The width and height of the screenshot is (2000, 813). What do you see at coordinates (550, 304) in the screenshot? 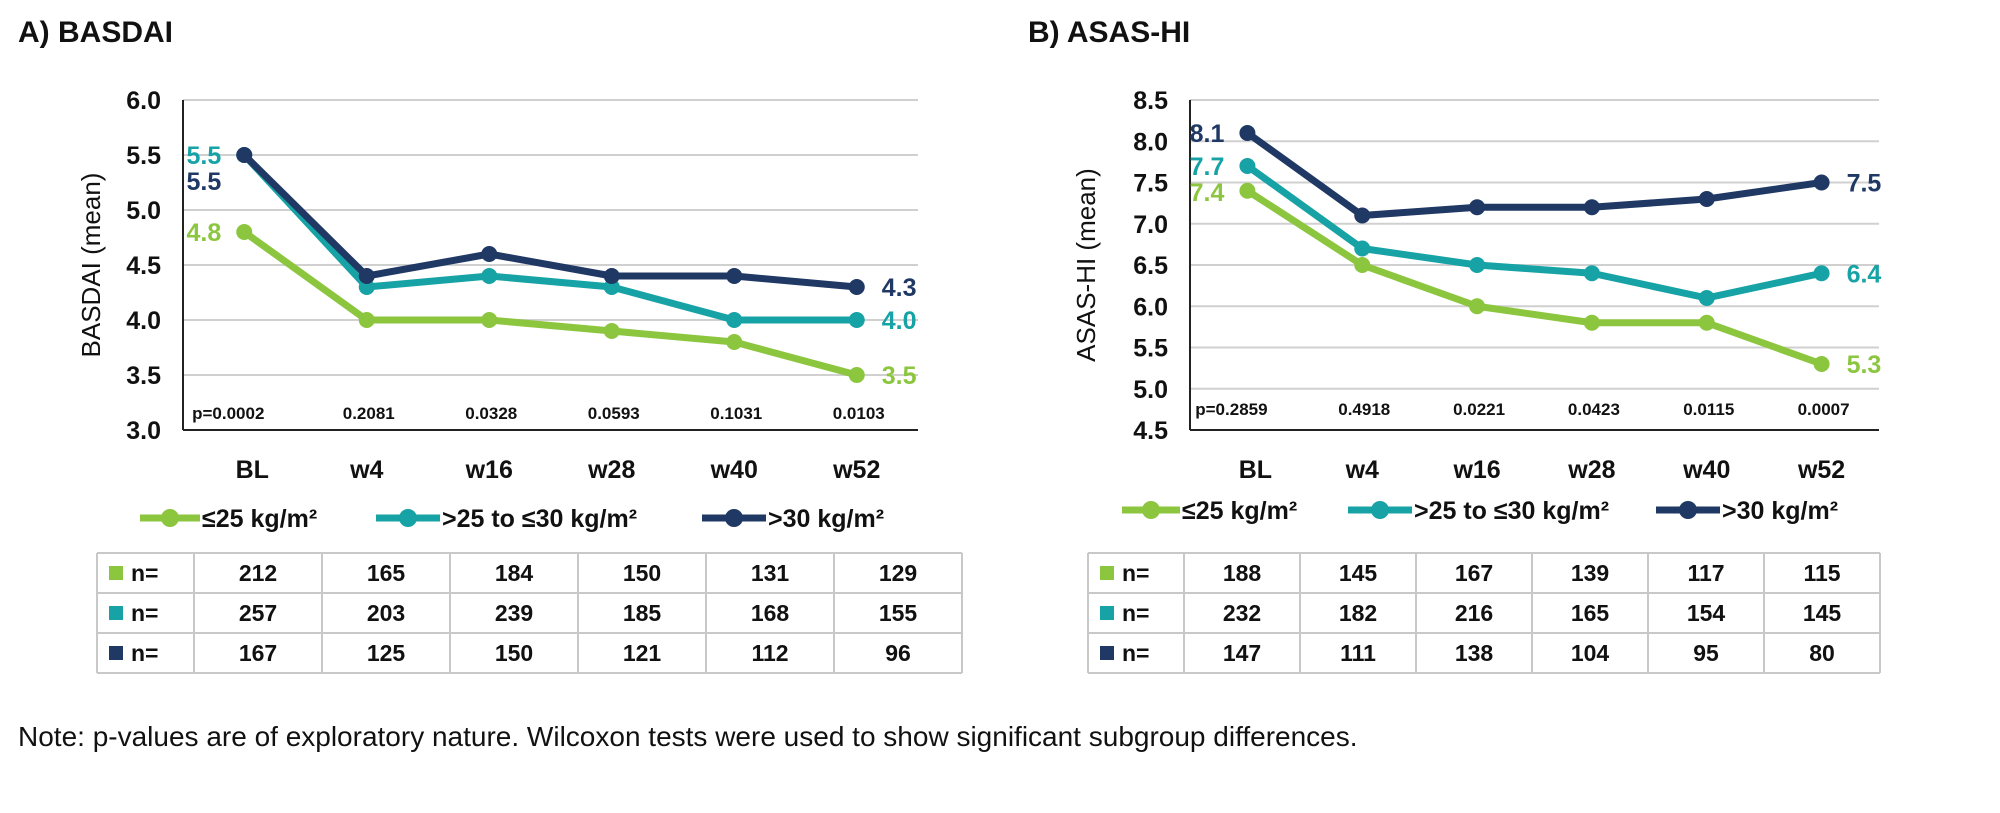
I see `series-line-le25` at bounding box center [550, 304].